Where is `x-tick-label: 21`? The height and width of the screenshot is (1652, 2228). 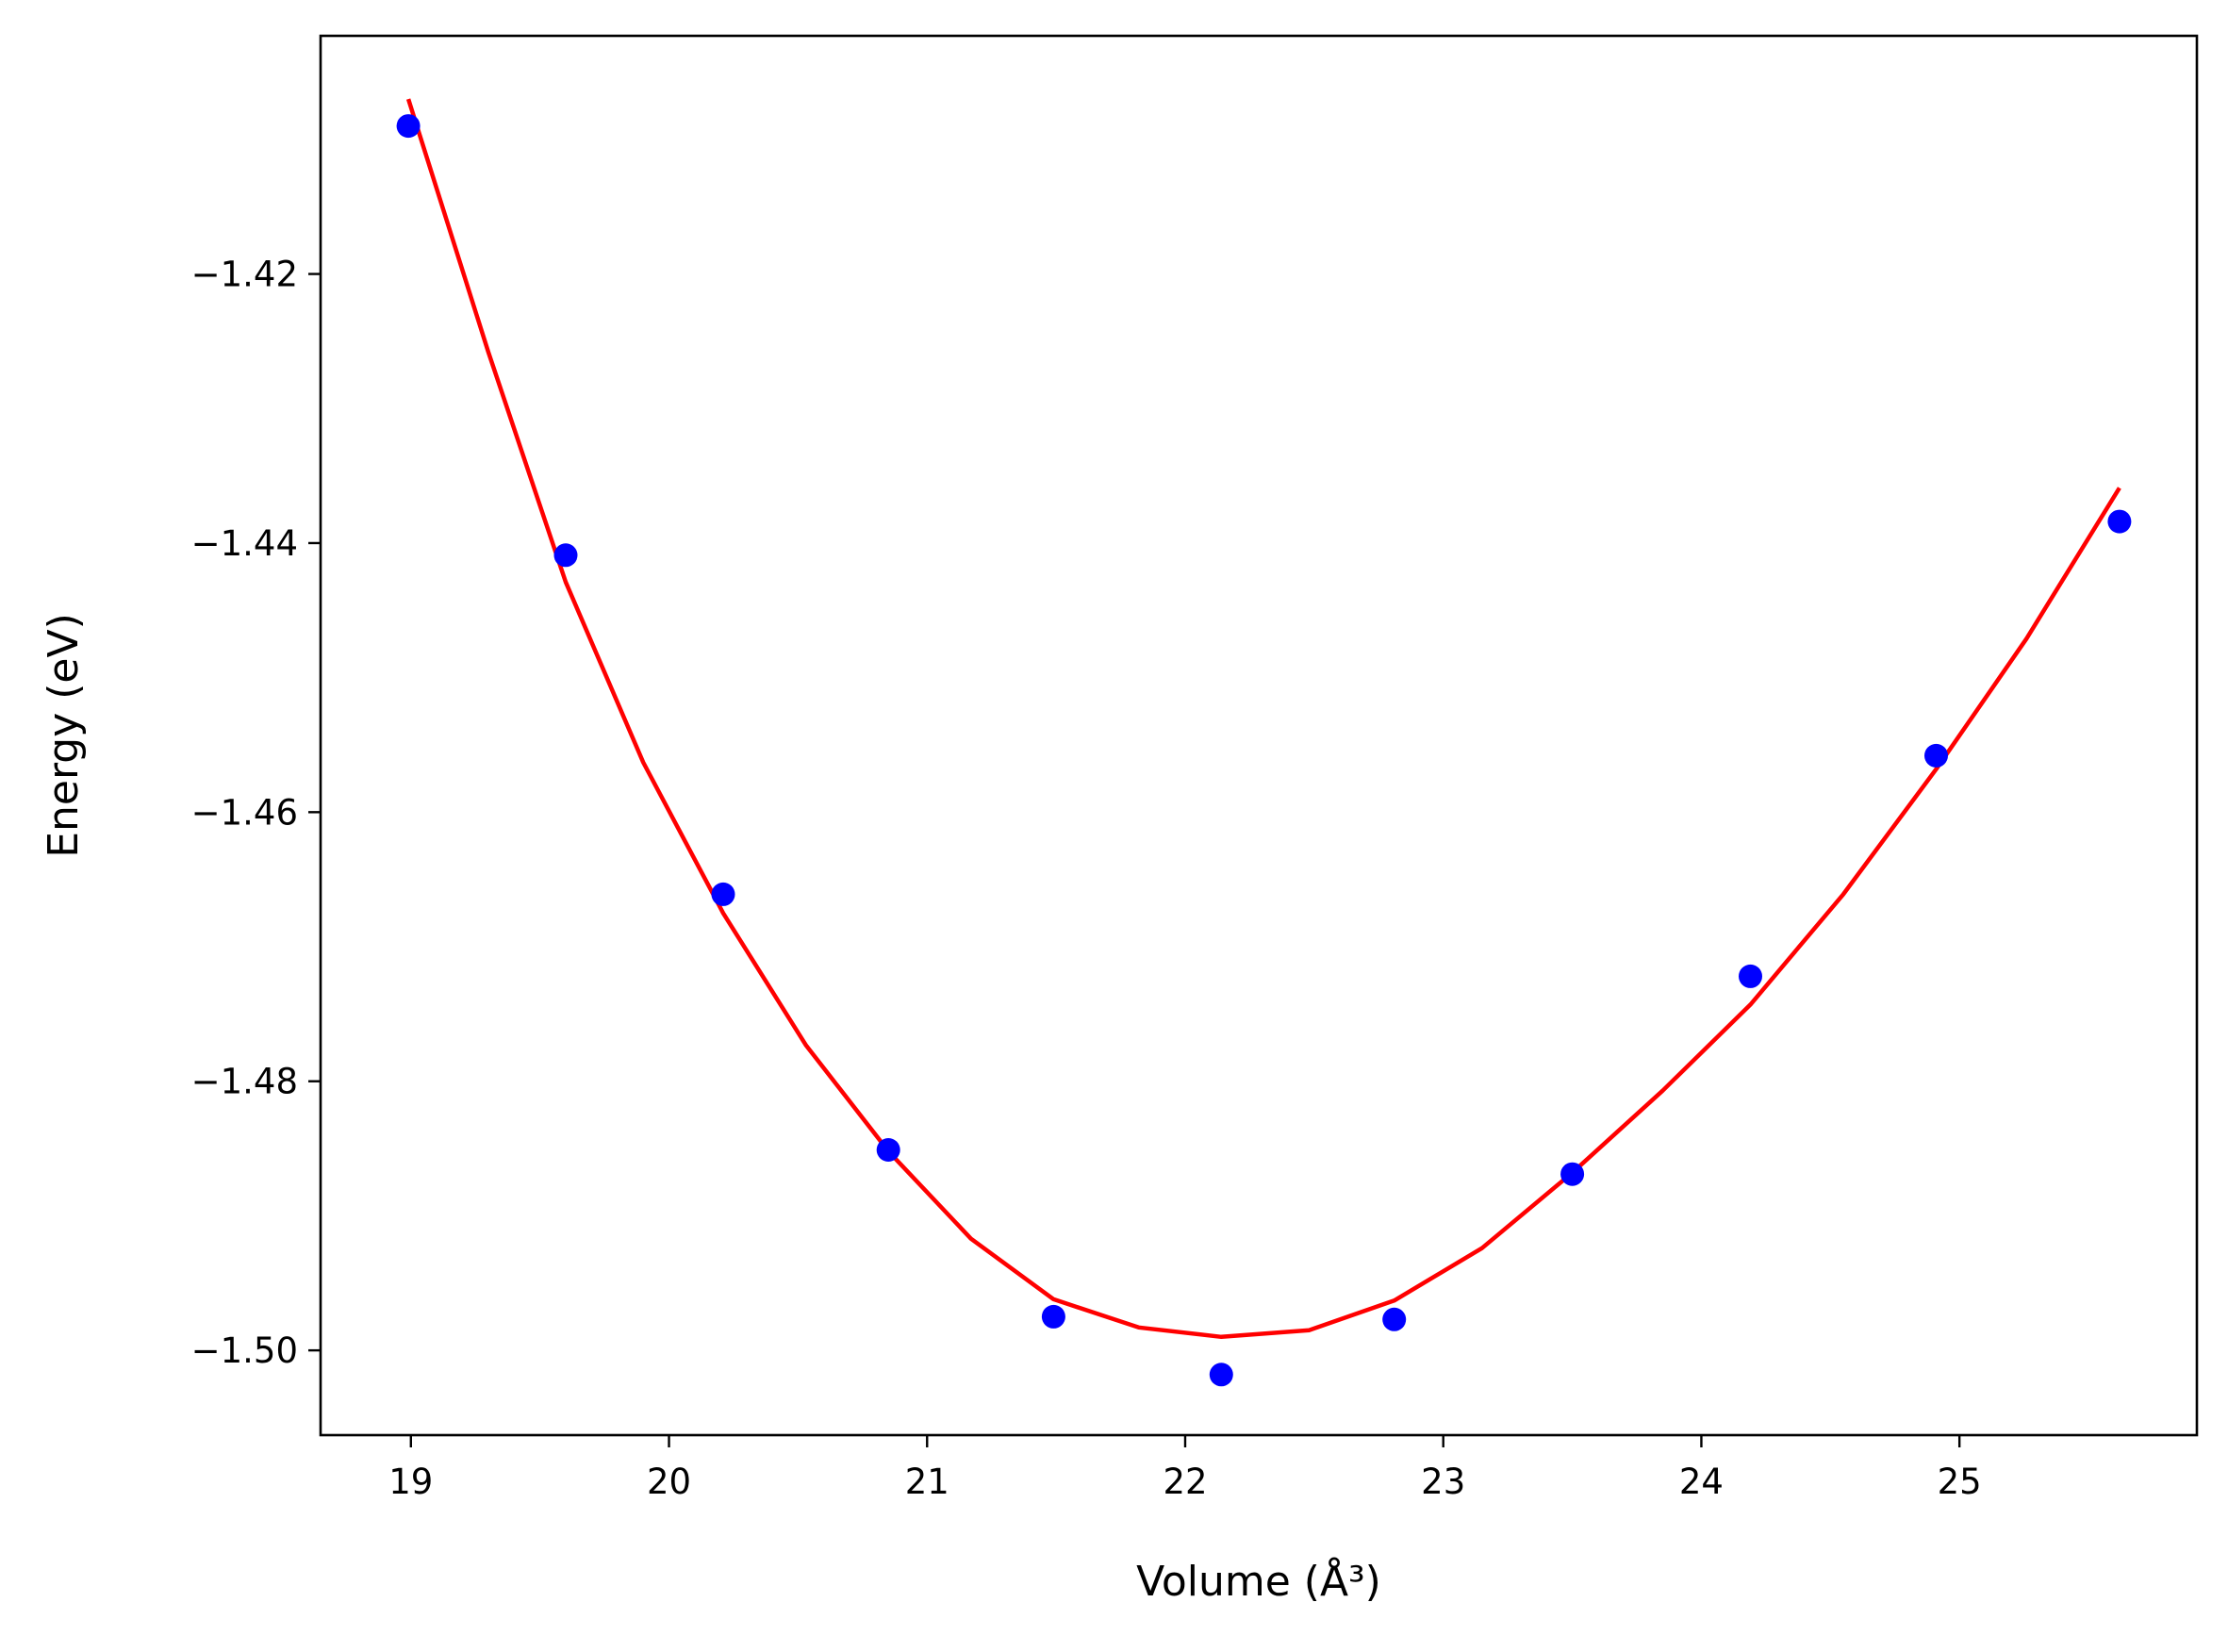
x-tick-label: 21 is located at coordinates (927, 1482).